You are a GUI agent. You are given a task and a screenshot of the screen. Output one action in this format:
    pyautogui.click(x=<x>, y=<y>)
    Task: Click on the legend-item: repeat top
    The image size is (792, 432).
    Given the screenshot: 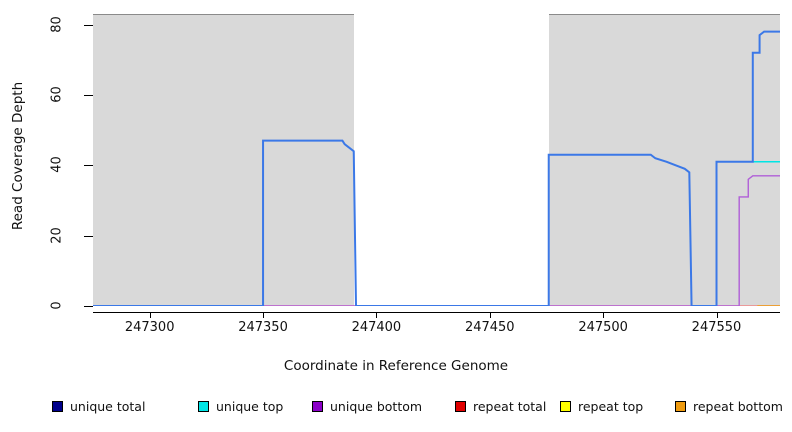 What is the action you would take?
    pyautogui.click(x=601, y=406)
    